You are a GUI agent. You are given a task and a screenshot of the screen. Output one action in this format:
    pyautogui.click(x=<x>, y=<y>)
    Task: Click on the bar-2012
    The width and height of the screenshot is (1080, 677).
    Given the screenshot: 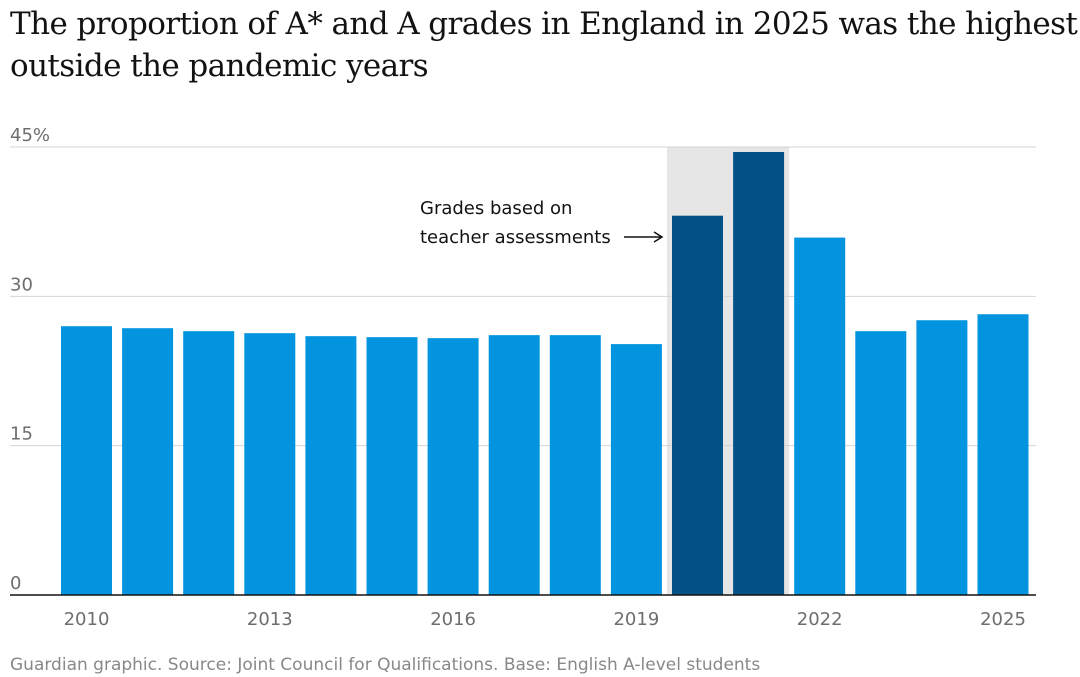 What is the action you would take?
    pyautogui.click(x=209, y=463)
    